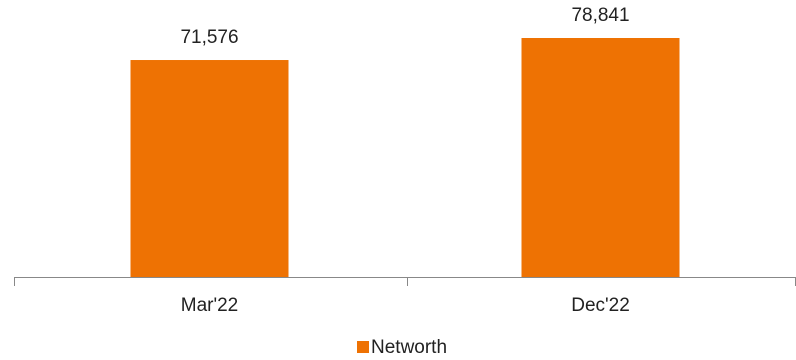 Image resolution: width=796 pixels, height=360 pixels. I want to click on value-label: 78,841, so click(600, 15).